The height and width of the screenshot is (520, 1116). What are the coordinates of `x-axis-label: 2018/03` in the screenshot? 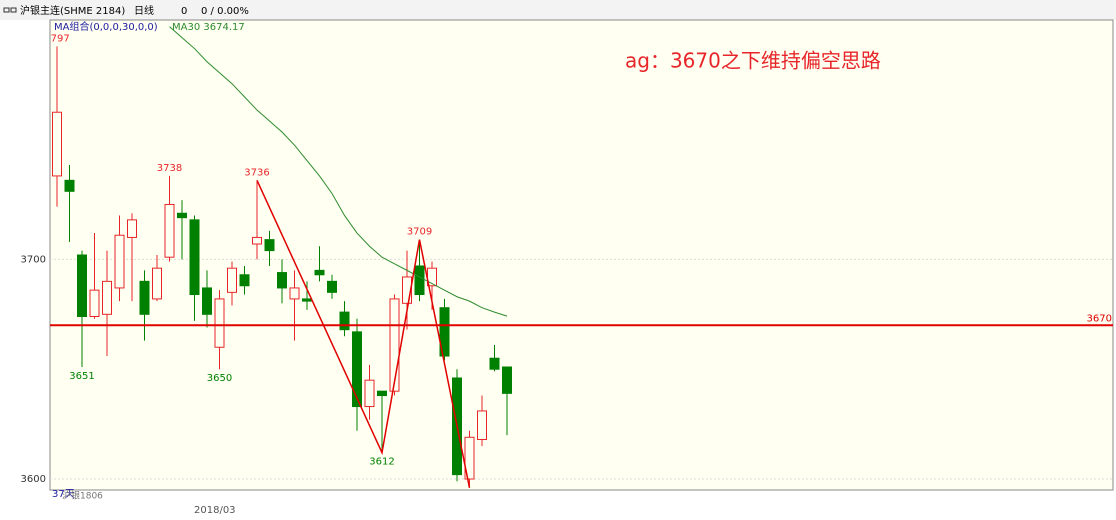 It's located at (215, 510).